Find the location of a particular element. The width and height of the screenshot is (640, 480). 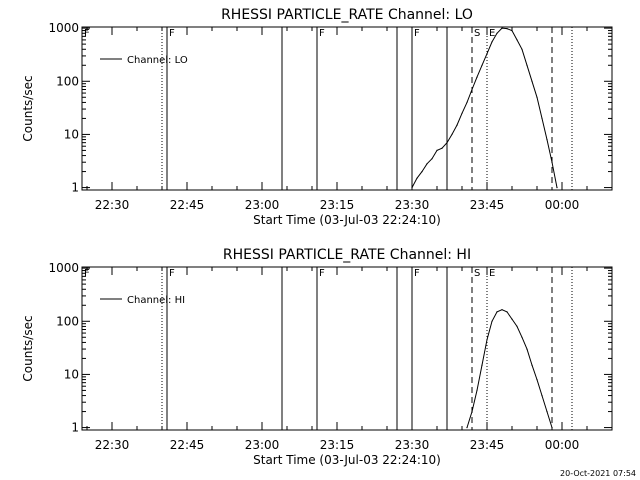

plot-timestamp: 20-Oct-2021 07:54 is located at coordinates (598, 473).